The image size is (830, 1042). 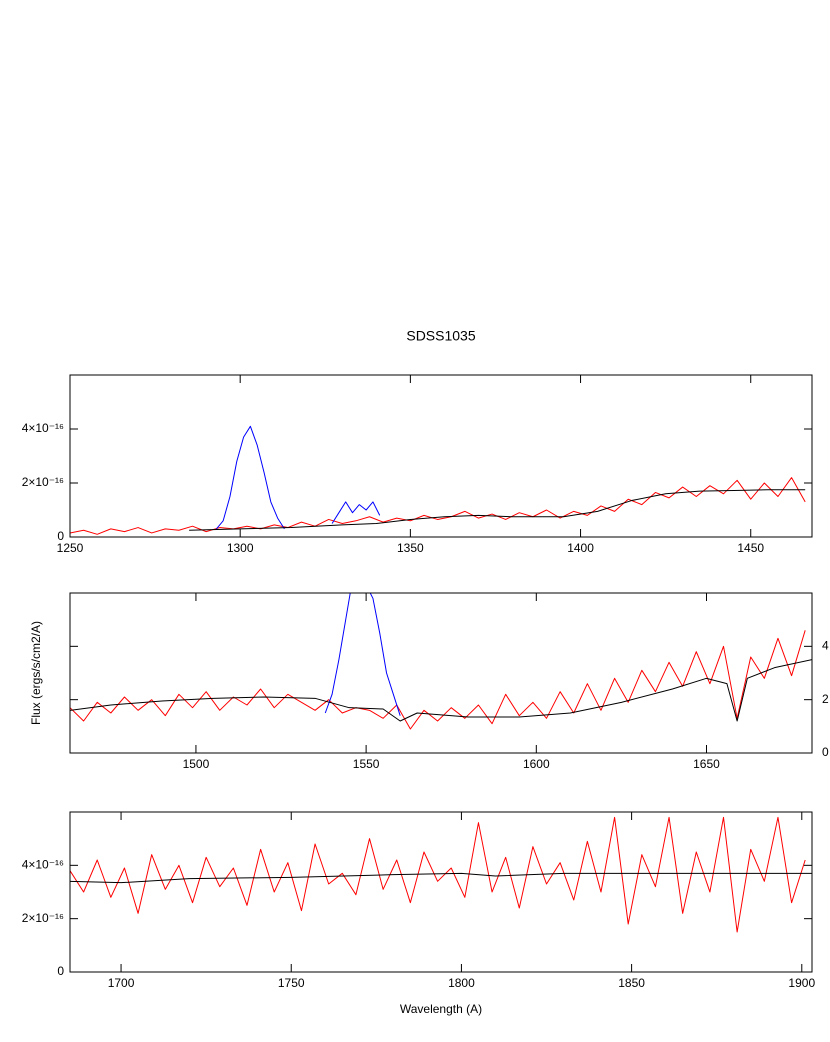 I want to click on x-tick-label: 1850, so click(x=631, y=983).